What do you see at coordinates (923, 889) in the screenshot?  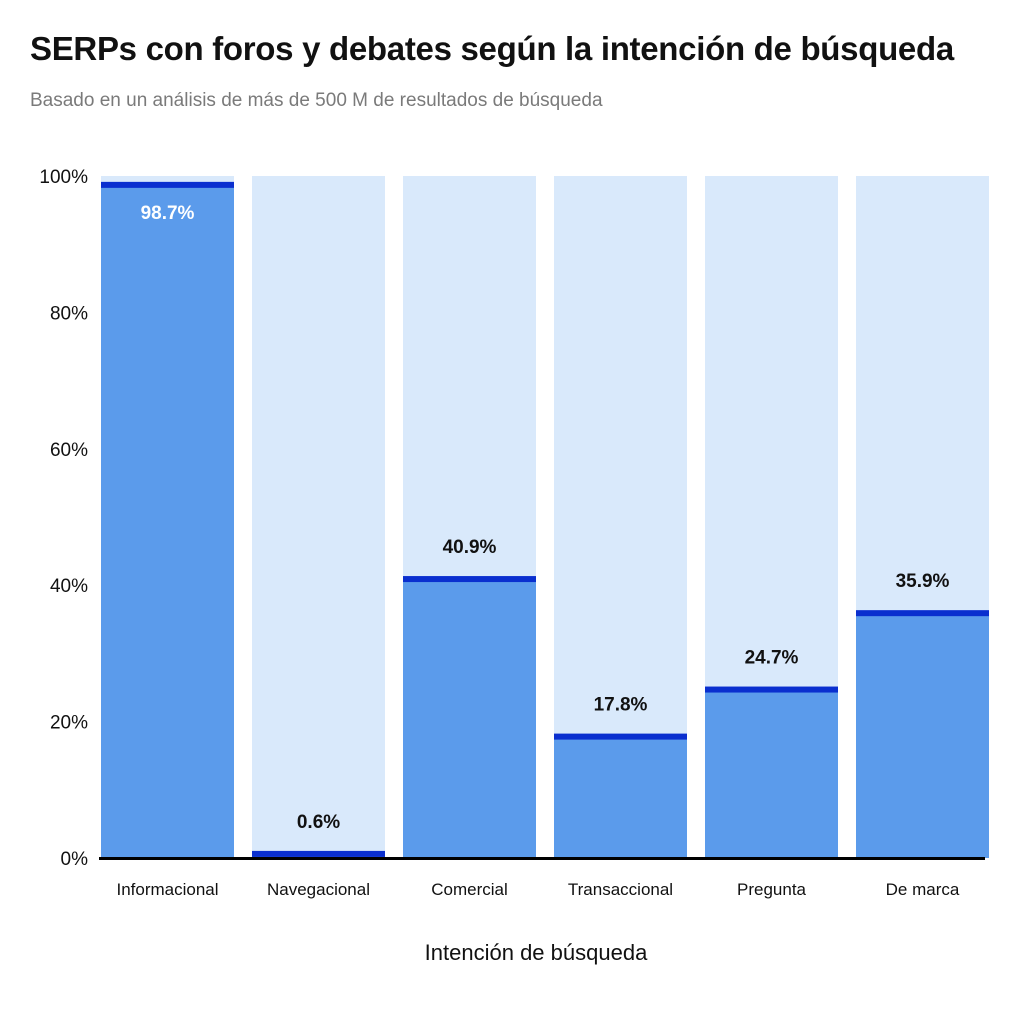 I see `x-tick-label: De marca` at bounding box center [923, 889].